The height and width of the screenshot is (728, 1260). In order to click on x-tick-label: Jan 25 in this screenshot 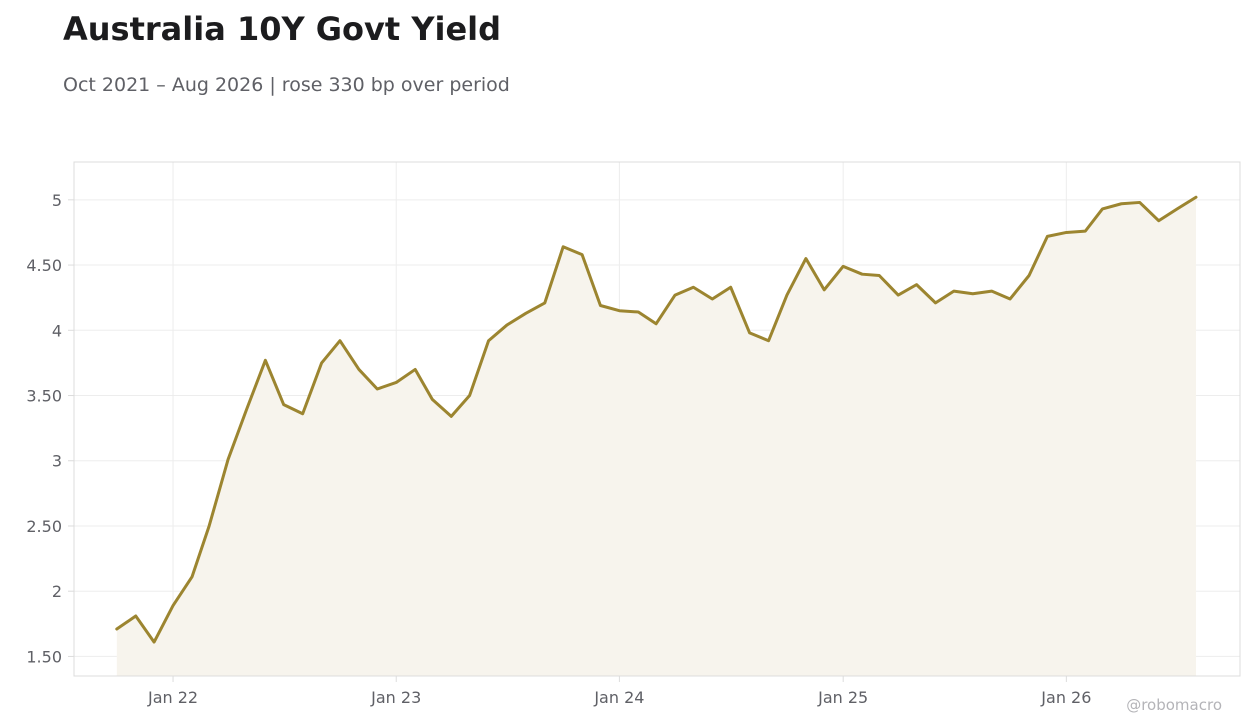, I will do `click(842, 697)`.